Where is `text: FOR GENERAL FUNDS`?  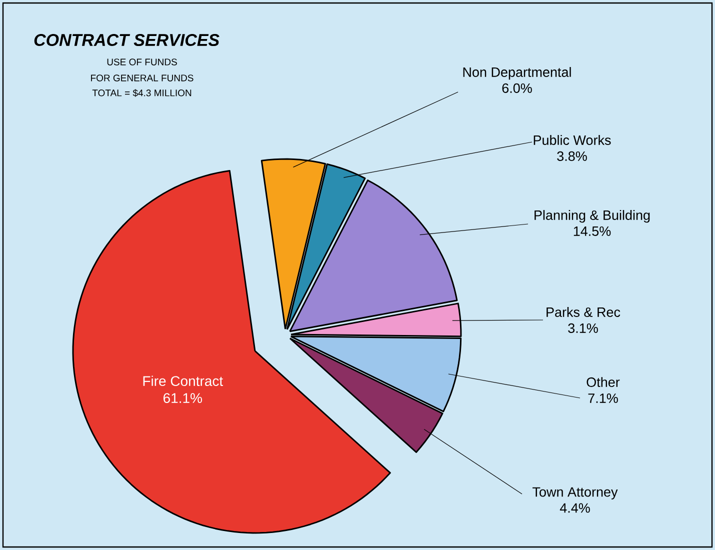
text: FOR GENERAL FUNDS is located at coordinates (142, 78).